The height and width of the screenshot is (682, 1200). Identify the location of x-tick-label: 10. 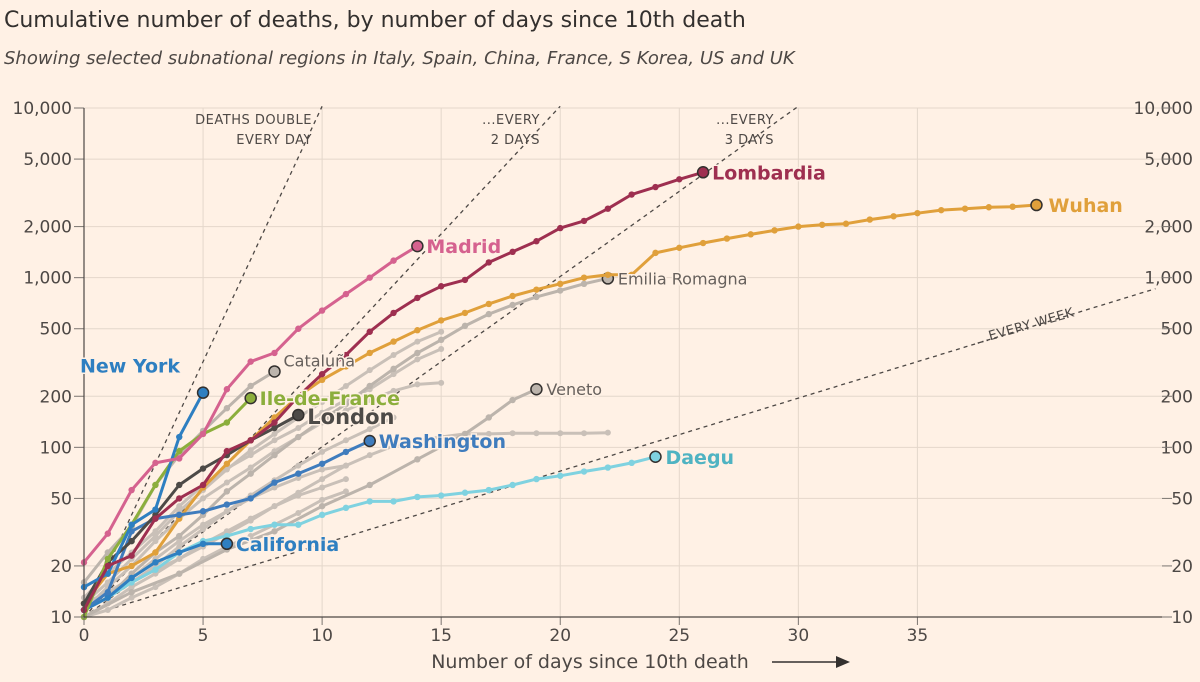
(322, 636).